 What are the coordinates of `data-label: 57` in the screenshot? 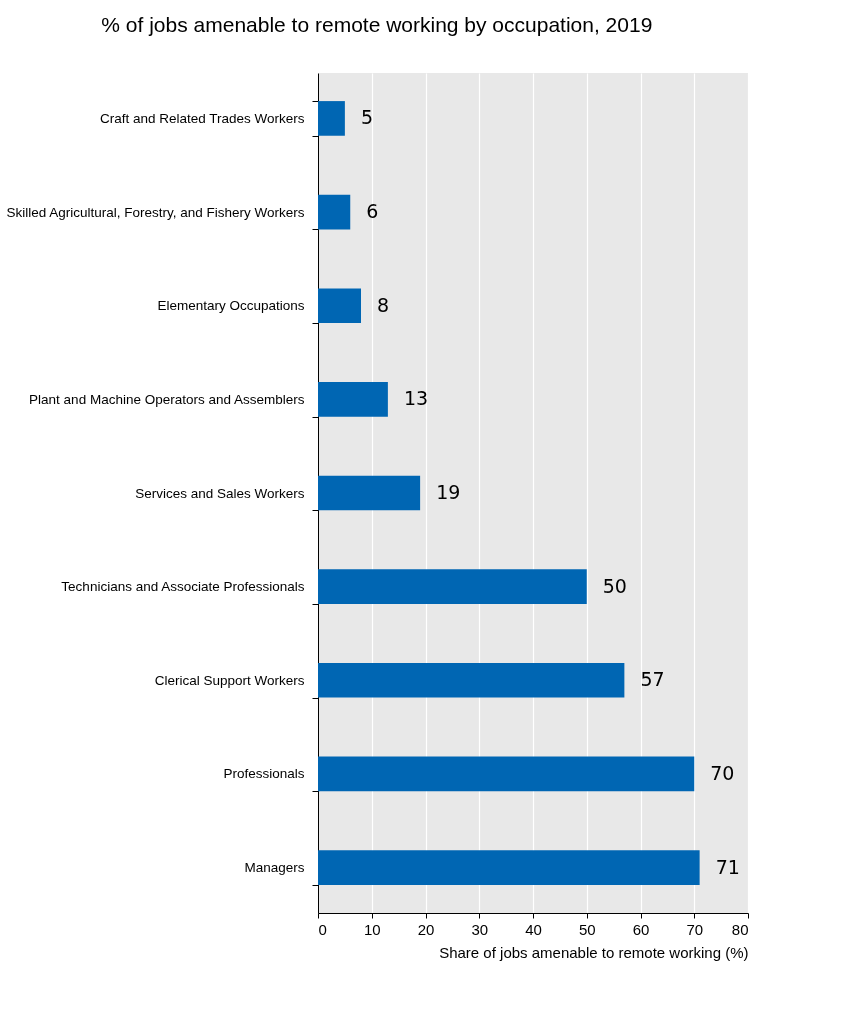 It's located at (652, 679).